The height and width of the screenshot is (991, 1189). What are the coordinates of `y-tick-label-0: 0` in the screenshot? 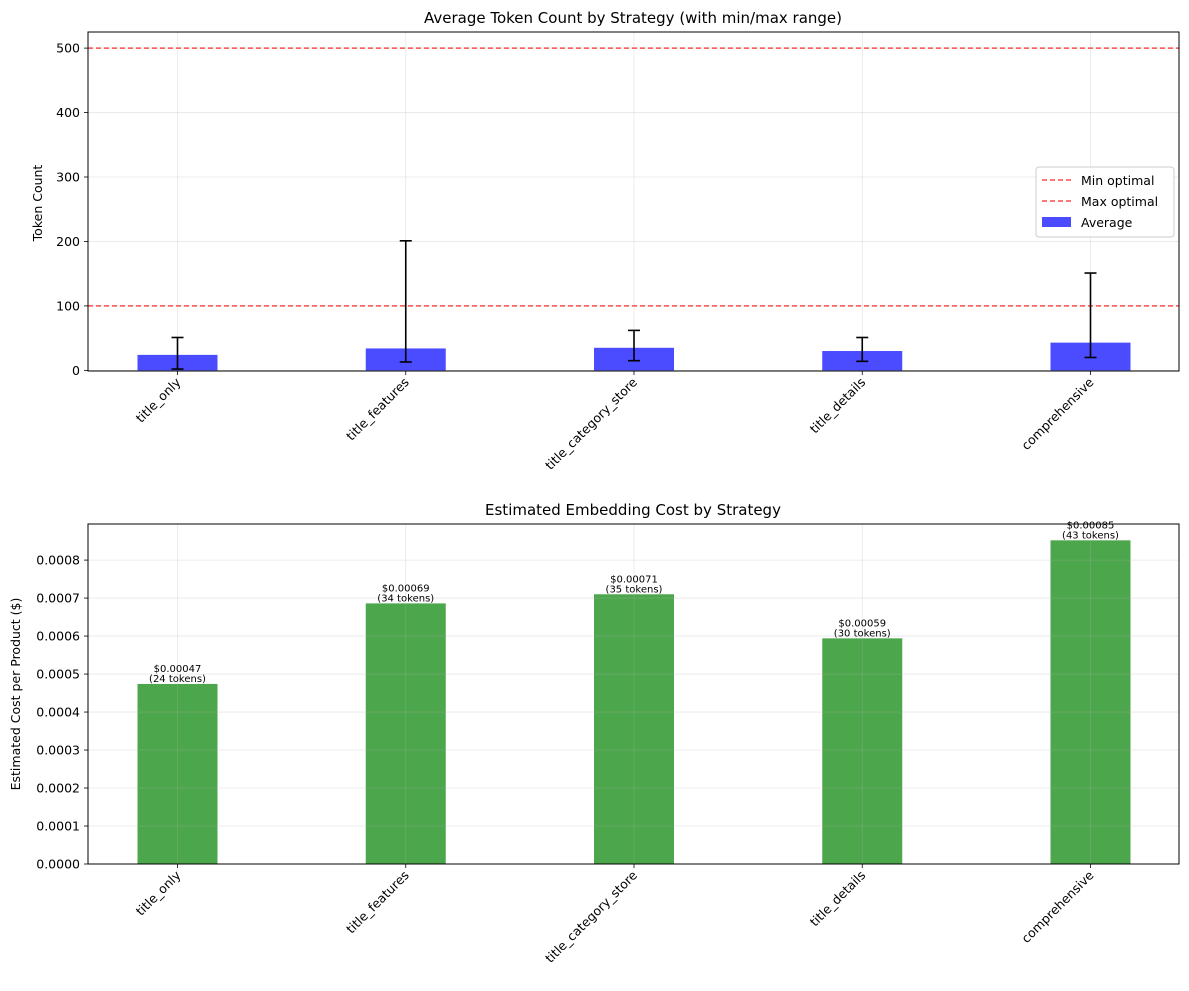 It's located at (76, 370).